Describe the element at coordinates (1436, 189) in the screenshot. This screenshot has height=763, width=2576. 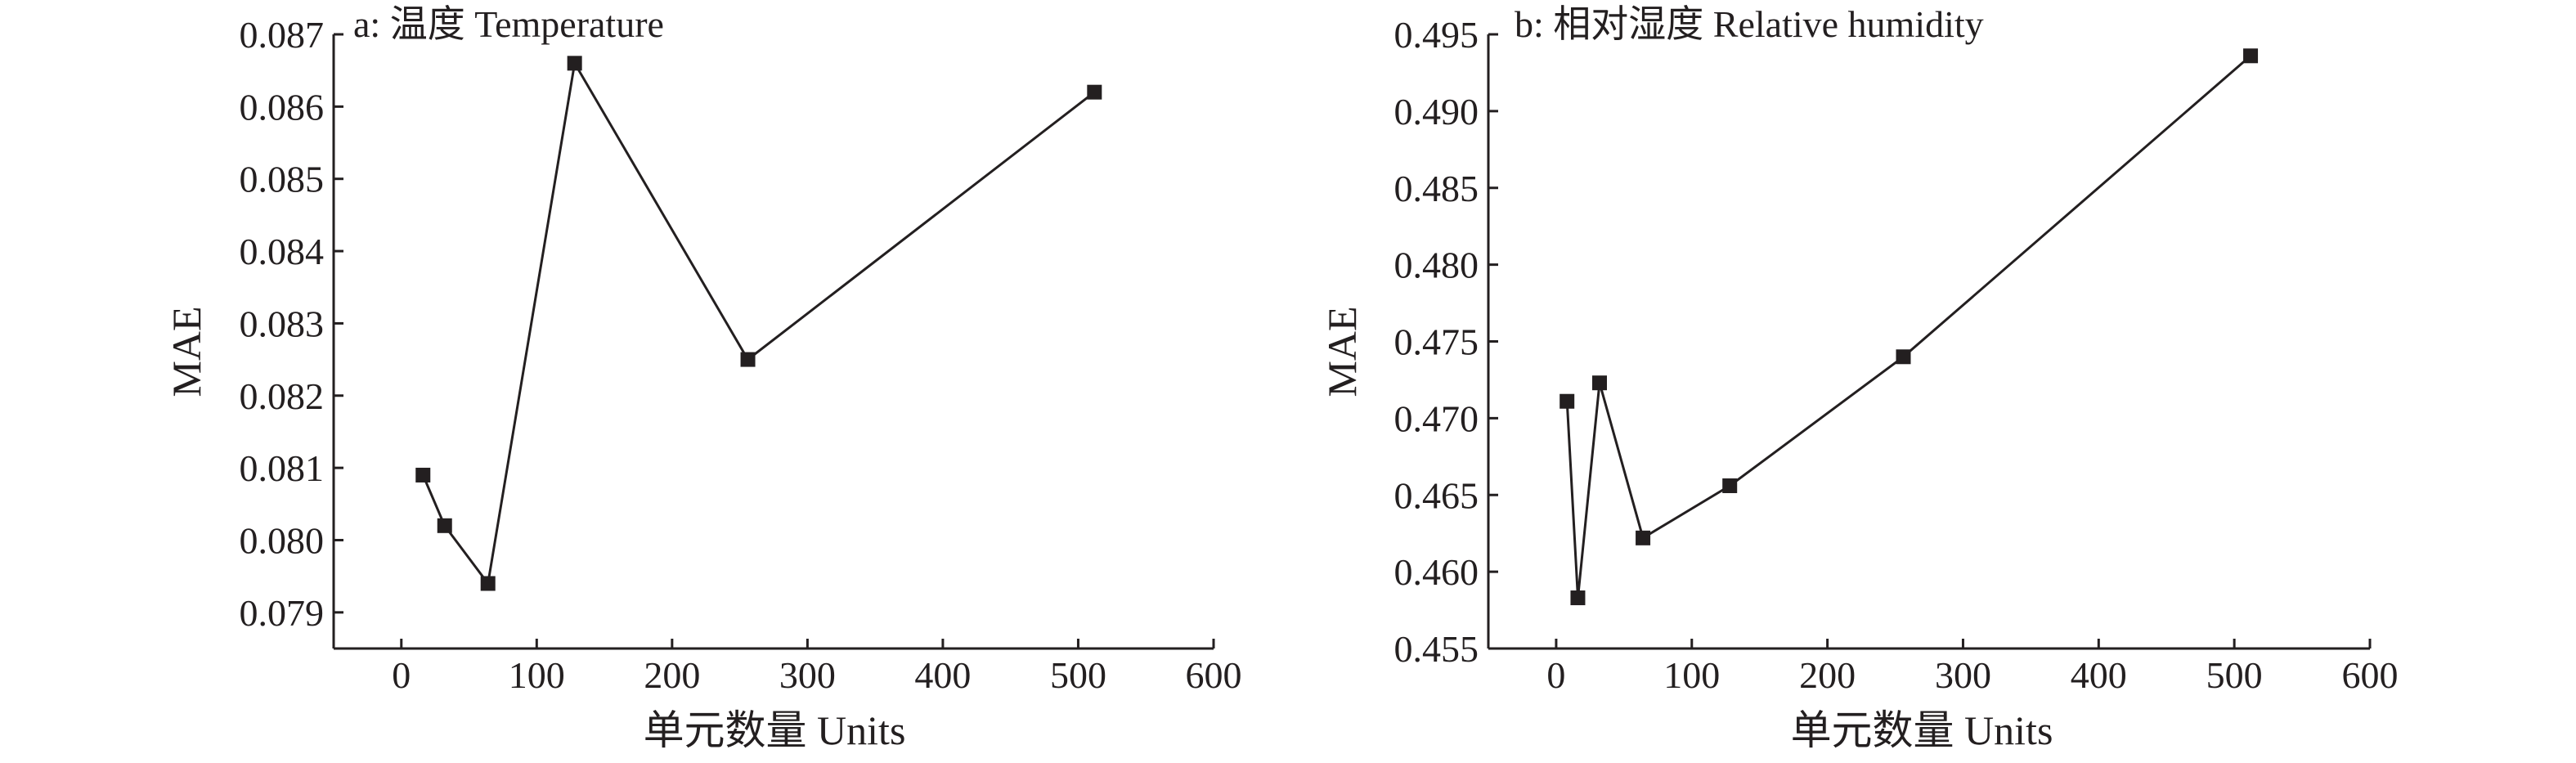
I see `panel-relative-humidity-y-tick-label: 0.485` at that location.